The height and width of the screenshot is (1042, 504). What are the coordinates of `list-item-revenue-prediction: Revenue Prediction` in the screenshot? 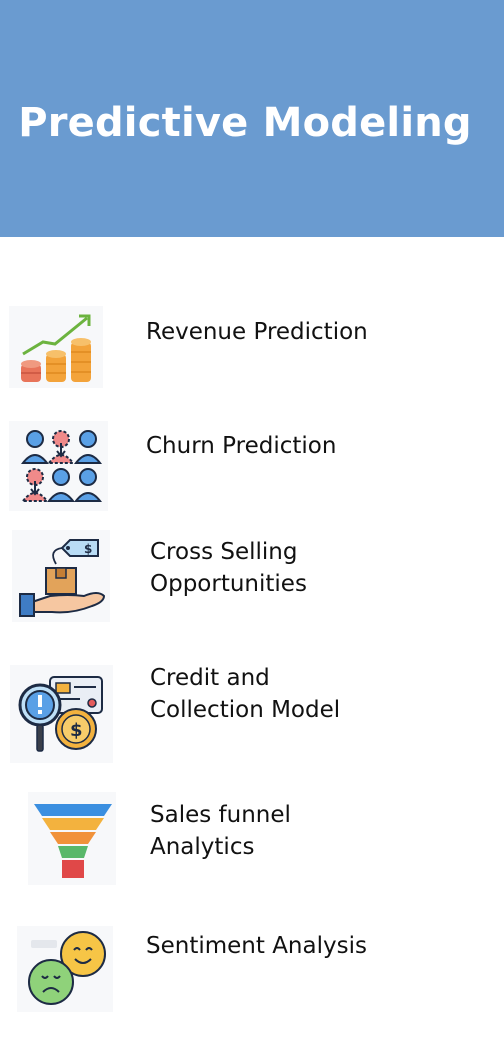 It's located at (252, 347).